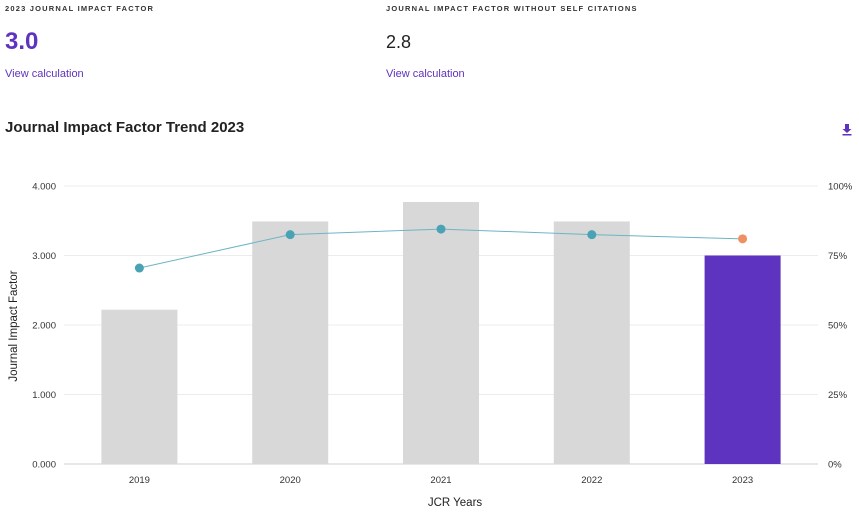 This screenshot has width=859, height=524. What do you see at coordinates (440, 480) in the screenshot?
I see `x-tick-label: 2021` at bounding box center [440, 480].